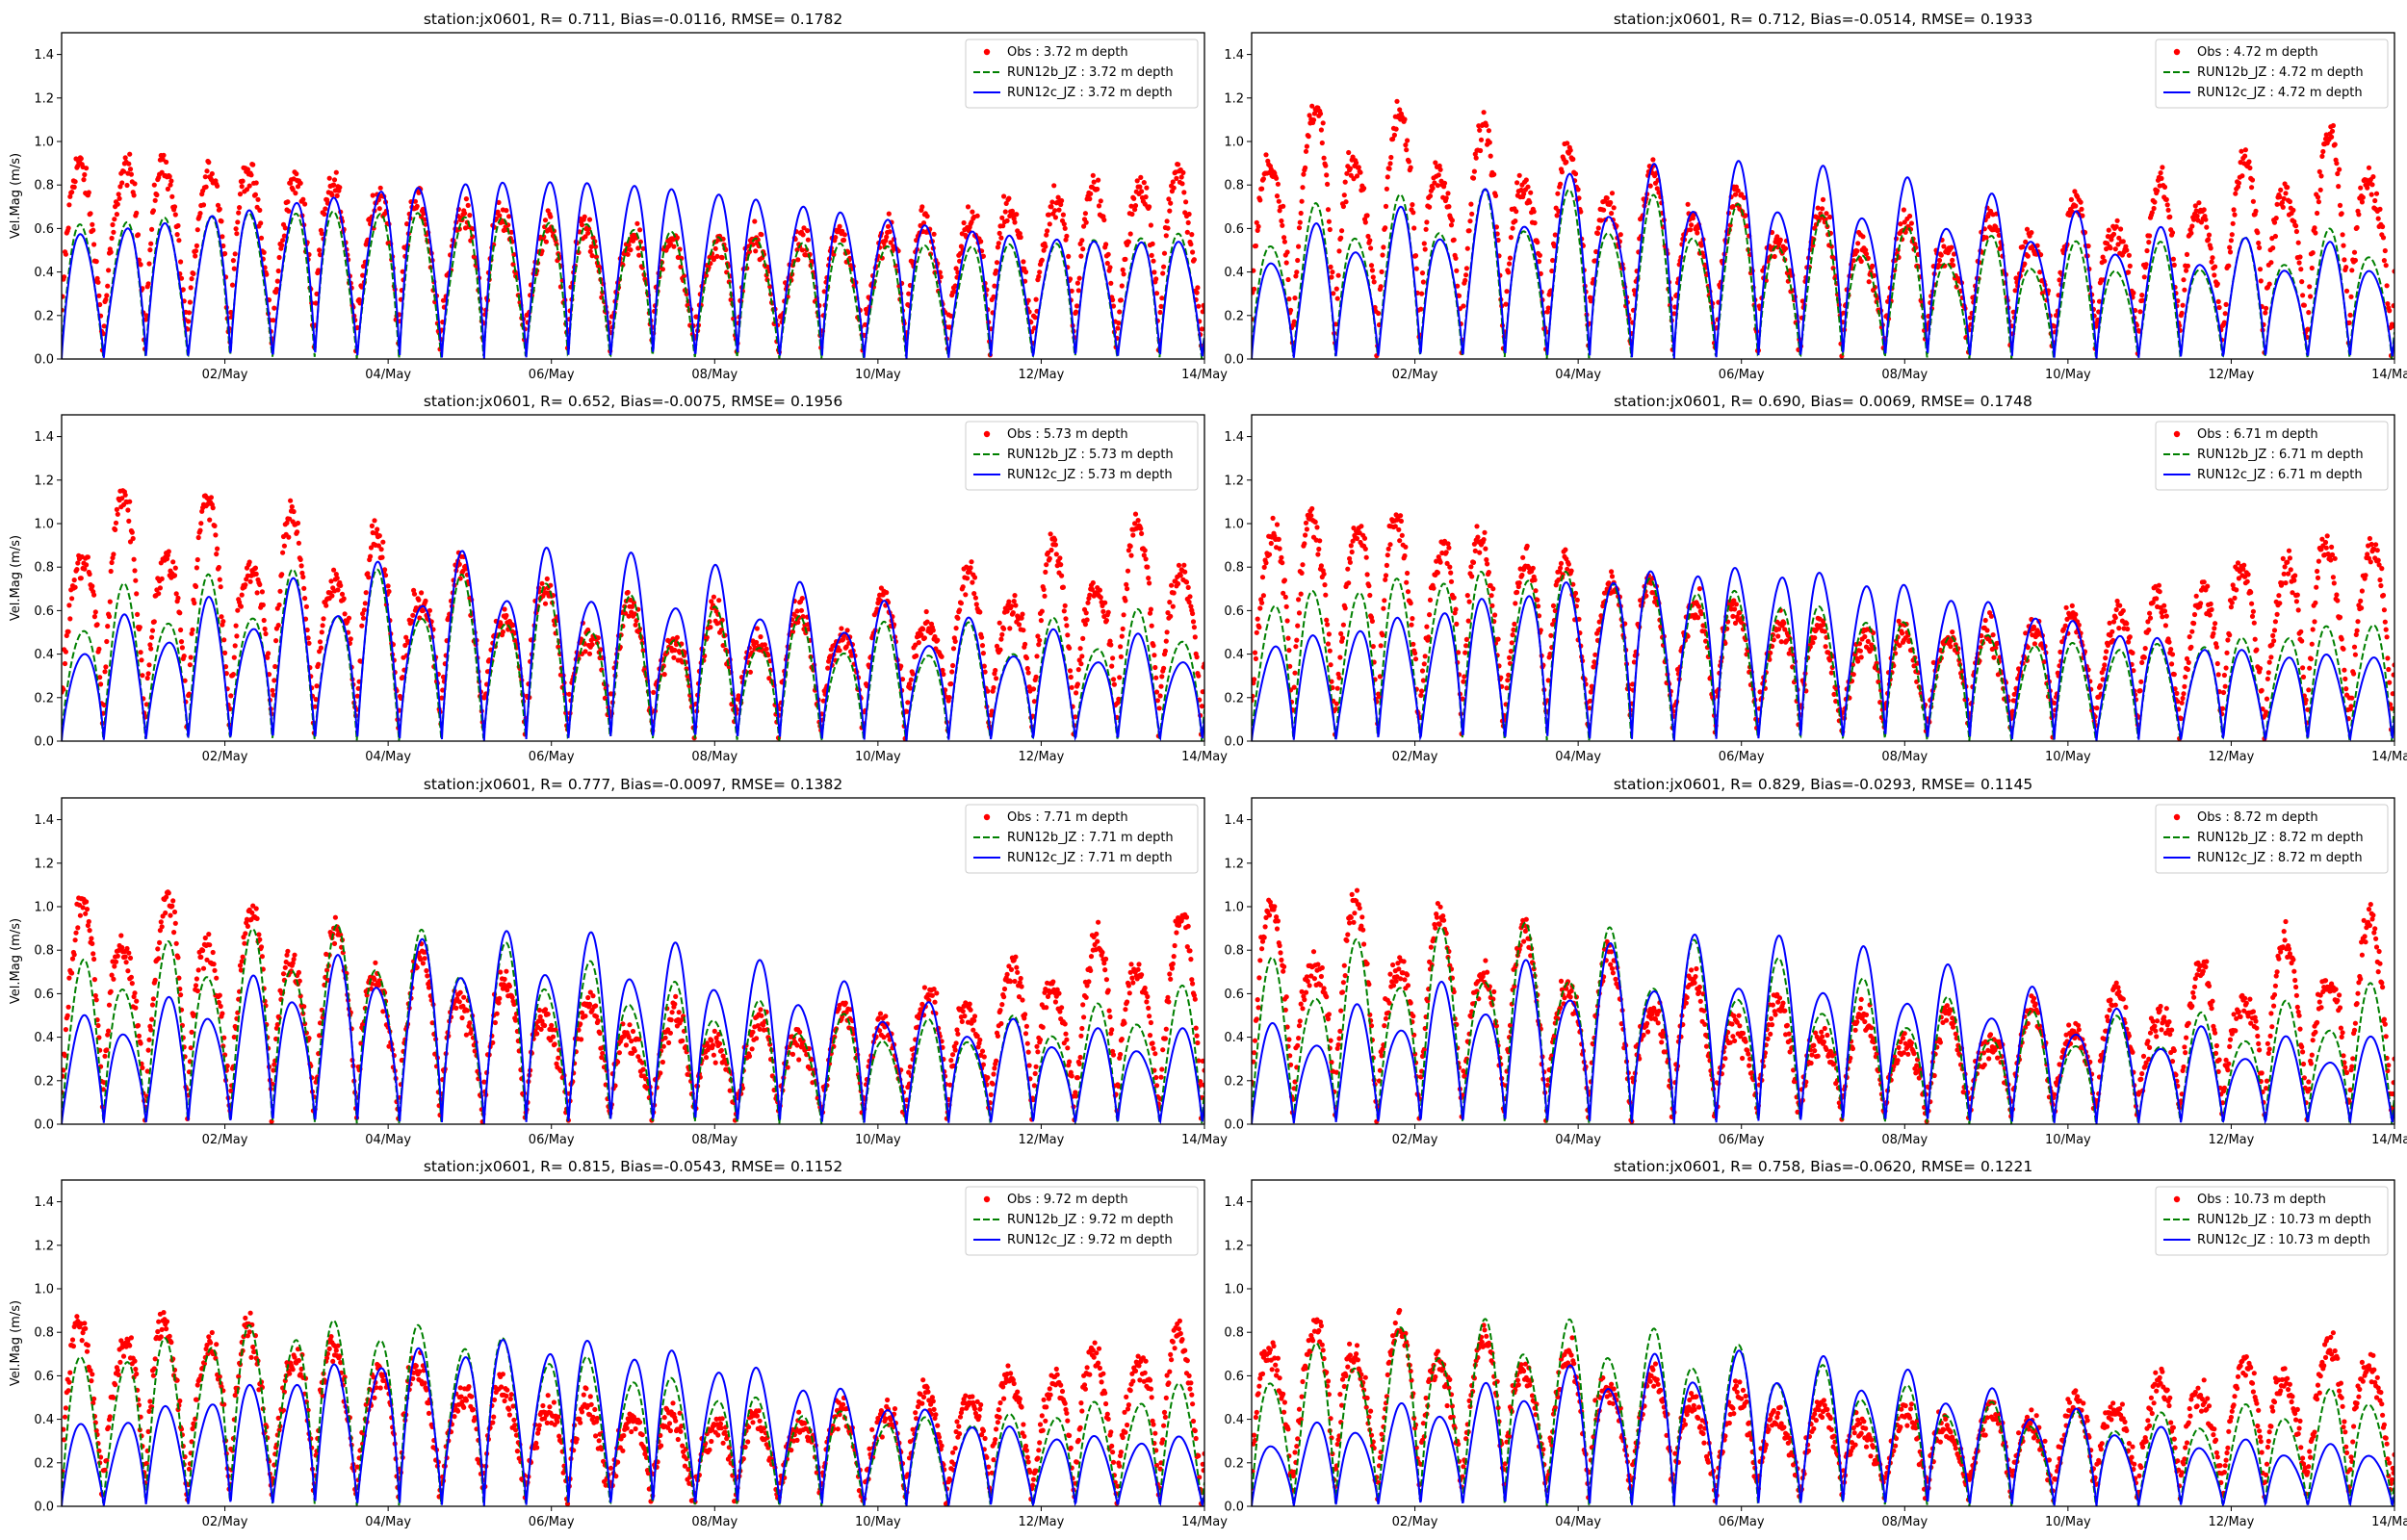 The height and width of the screenshot is (1540, 2407). I want to click on y-tick-label: 0.0, so click(44, 742).